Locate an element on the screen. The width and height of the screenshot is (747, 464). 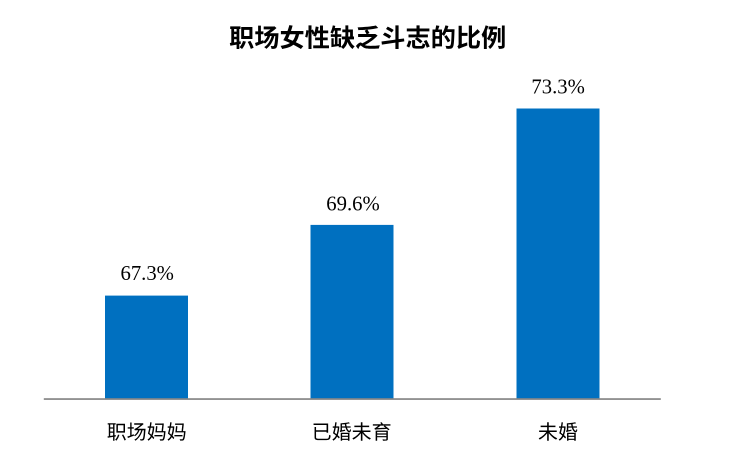
svg-text: 73.3% is located at coordinates (557, 87).